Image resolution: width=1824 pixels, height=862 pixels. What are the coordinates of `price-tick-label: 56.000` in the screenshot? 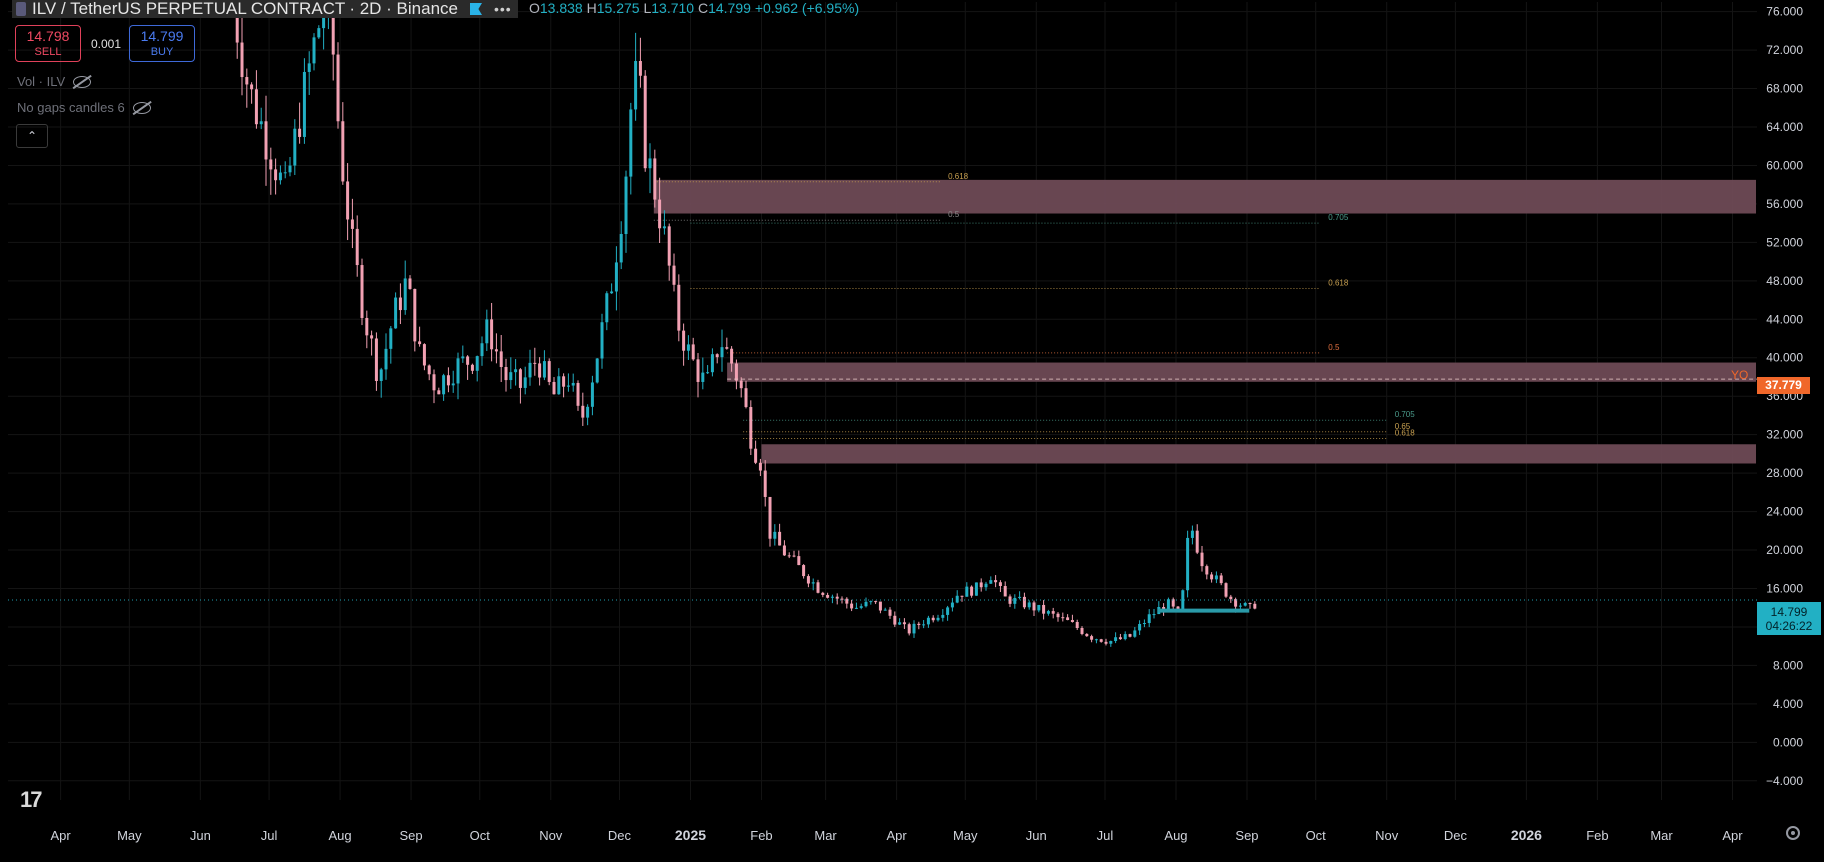 It's located at (1784, 204).